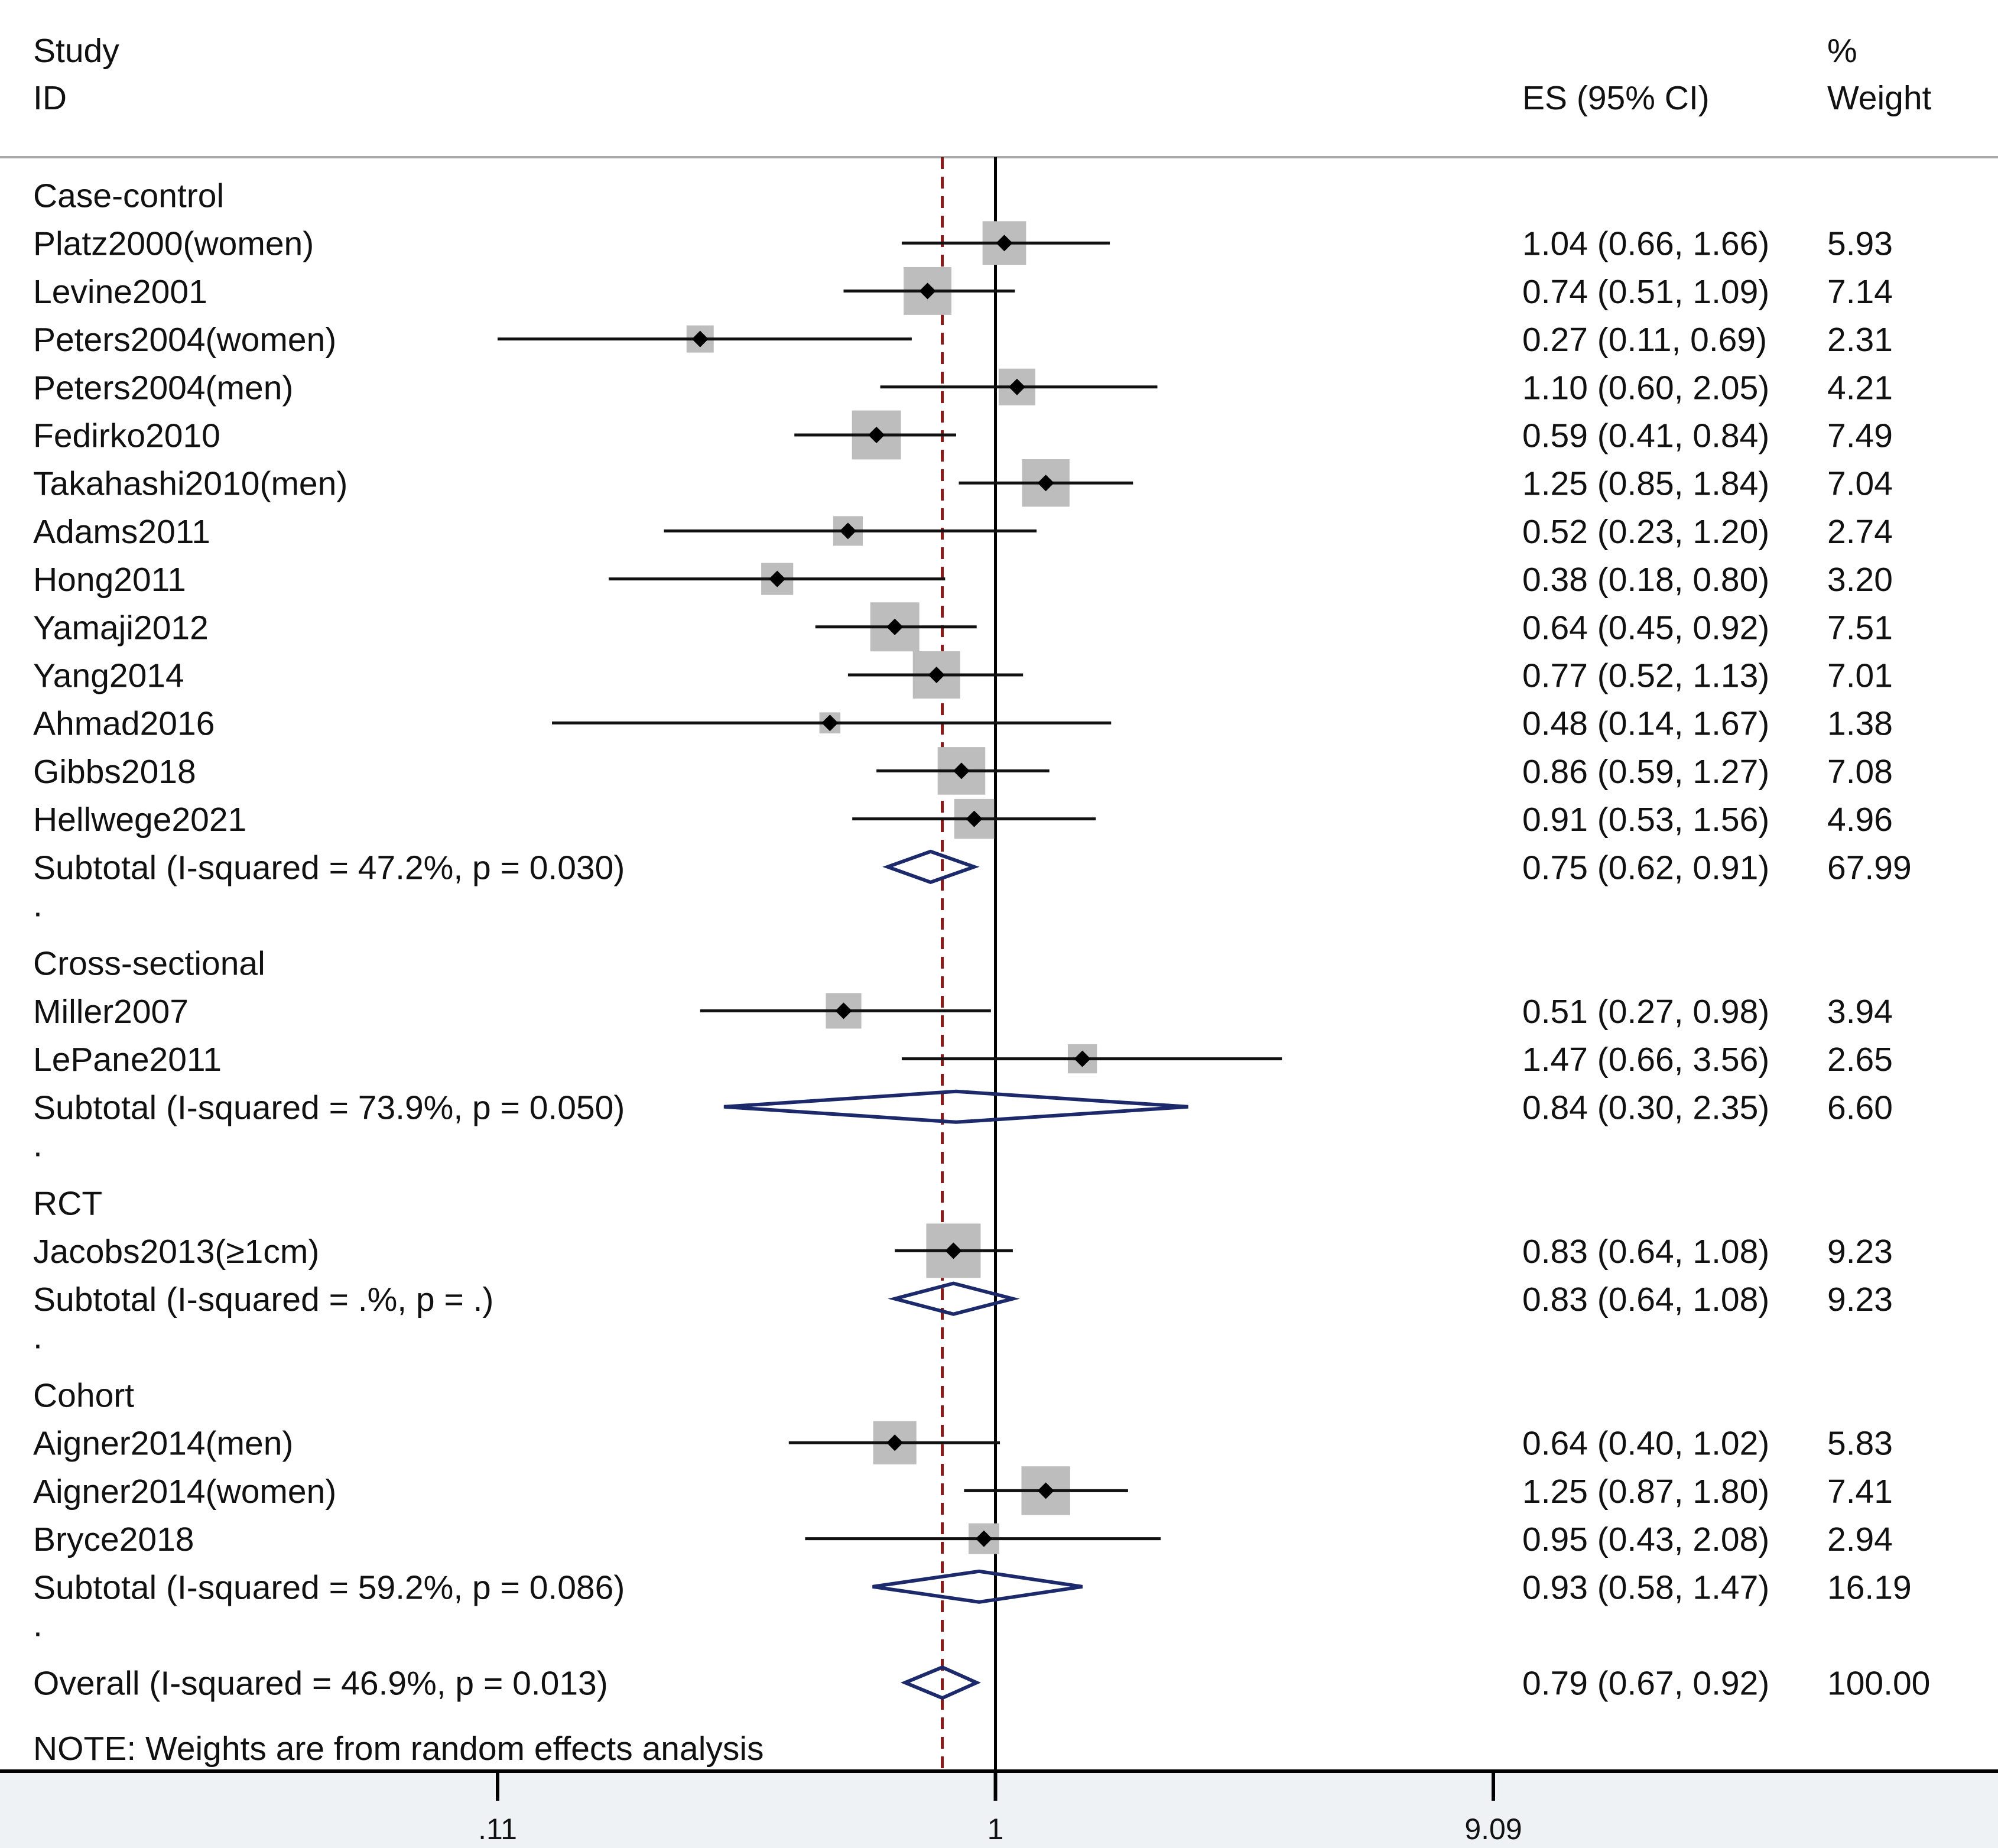 Image resolution: width=1998 pixels, height=1848 pixels. What do you see at coordinates (1860, 628) in the screenshot?
I see `weight-text: 7.51` at bounding box center [1860, 628].